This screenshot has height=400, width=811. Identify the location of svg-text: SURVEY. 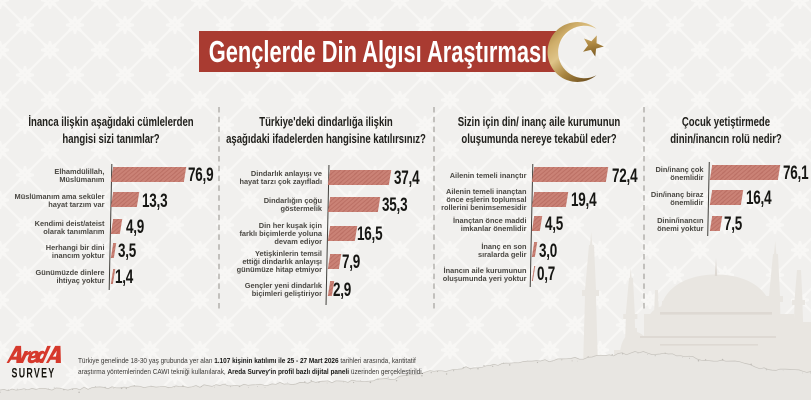
(34, 373).